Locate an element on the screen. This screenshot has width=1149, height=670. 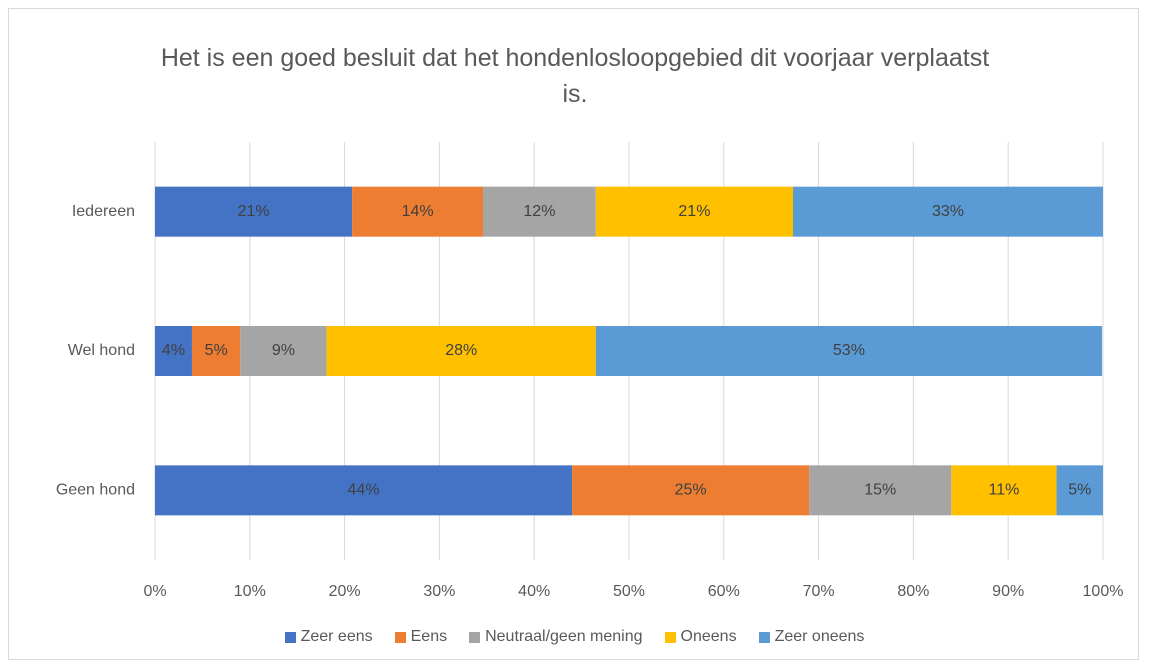
data-label: 33% is located at coordinates (948, 211).